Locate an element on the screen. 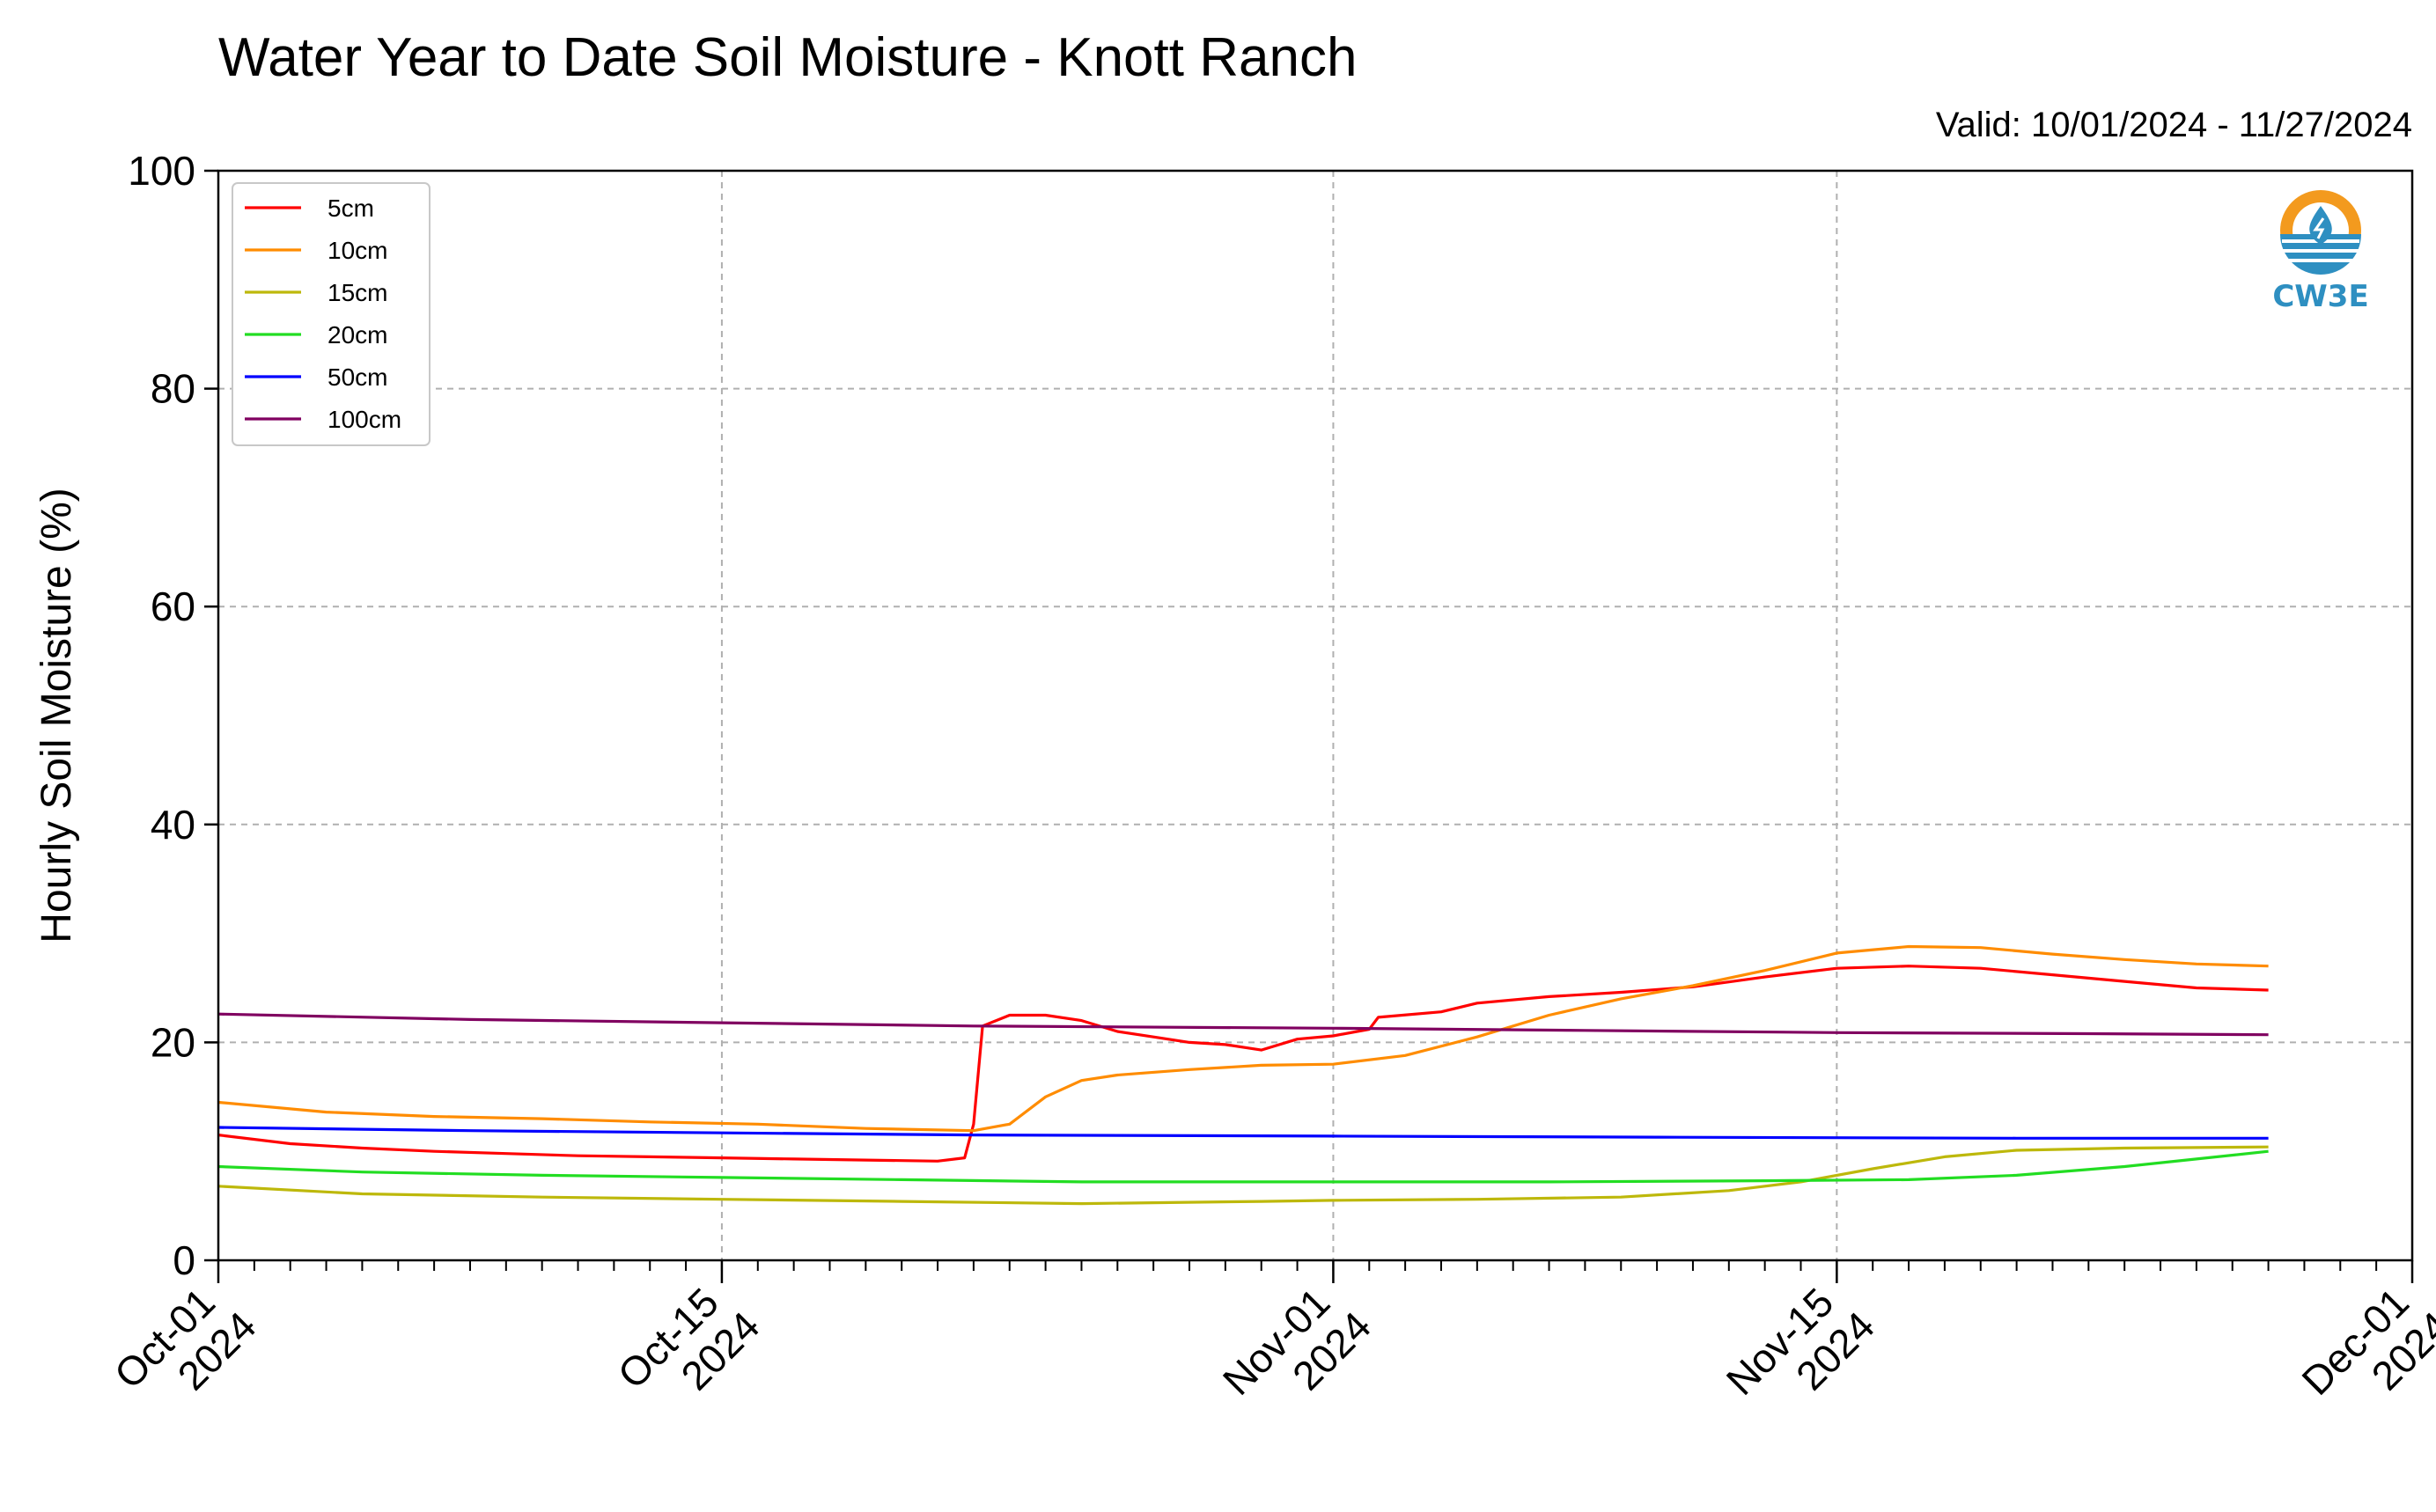 The image size is (2436, 1512). legend-label-5cm: 5cm is located at coordinates (350, 209).